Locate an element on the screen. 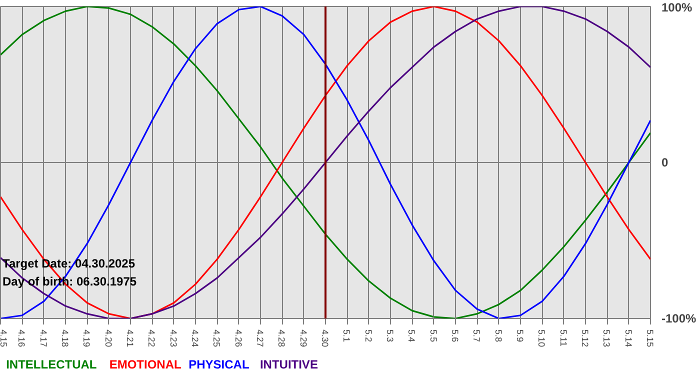 This screenshot has width=700, height=380. x-tick-label: 4.17 is located at coordinates (43, 339).